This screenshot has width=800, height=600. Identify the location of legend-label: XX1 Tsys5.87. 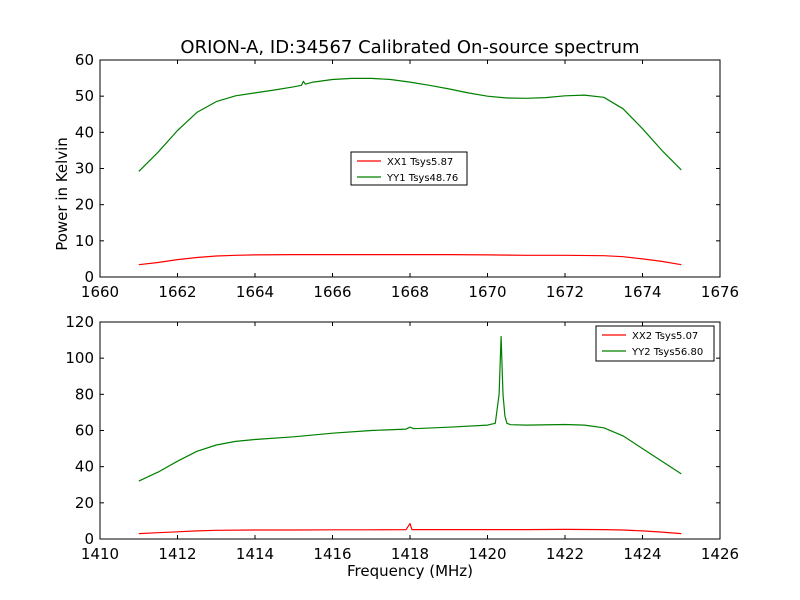
(420, 162).